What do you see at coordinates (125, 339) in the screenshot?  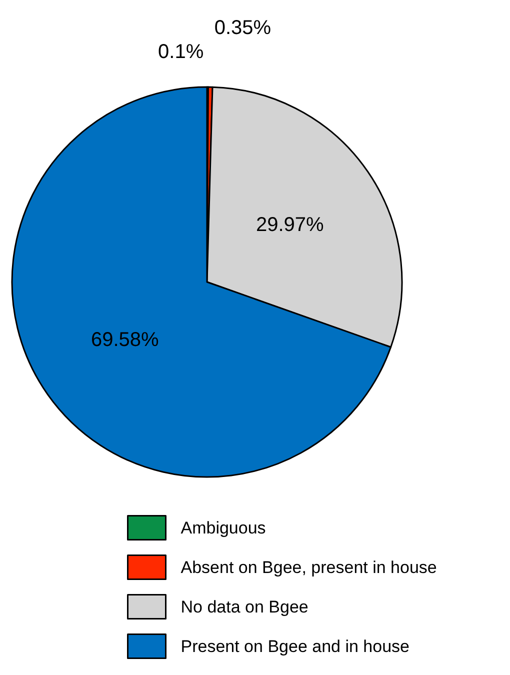 I see `data-label: 69.58%` at bounding box center [125, 339].